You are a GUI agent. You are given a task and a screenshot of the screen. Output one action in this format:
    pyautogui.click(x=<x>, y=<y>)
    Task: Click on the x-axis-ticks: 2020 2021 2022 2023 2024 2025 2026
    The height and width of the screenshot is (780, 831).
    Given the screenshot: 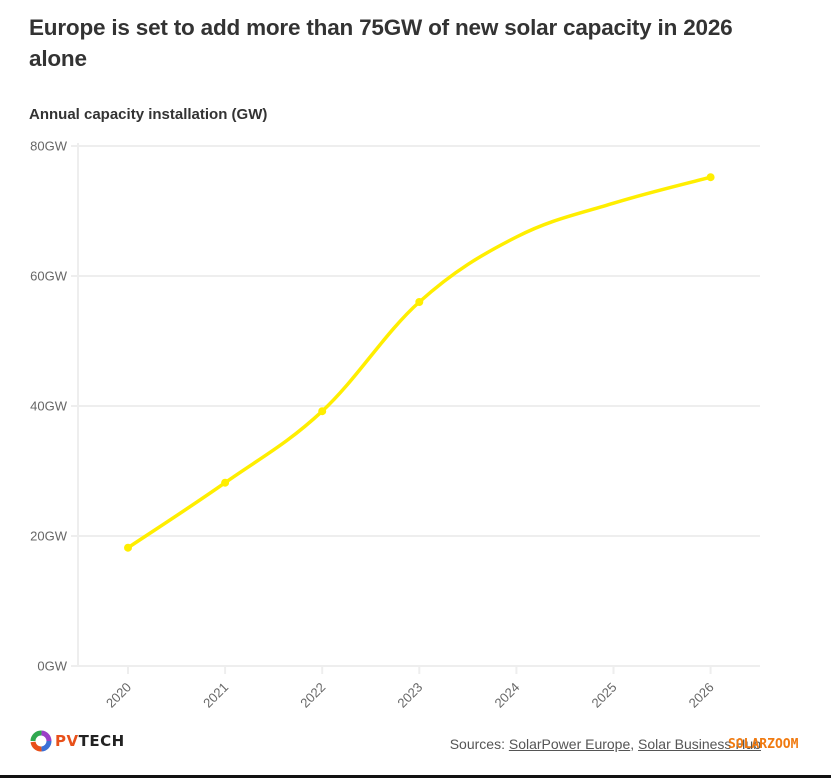 What is the action you would take?
    pyautogui.click(x=410, y=688)
    